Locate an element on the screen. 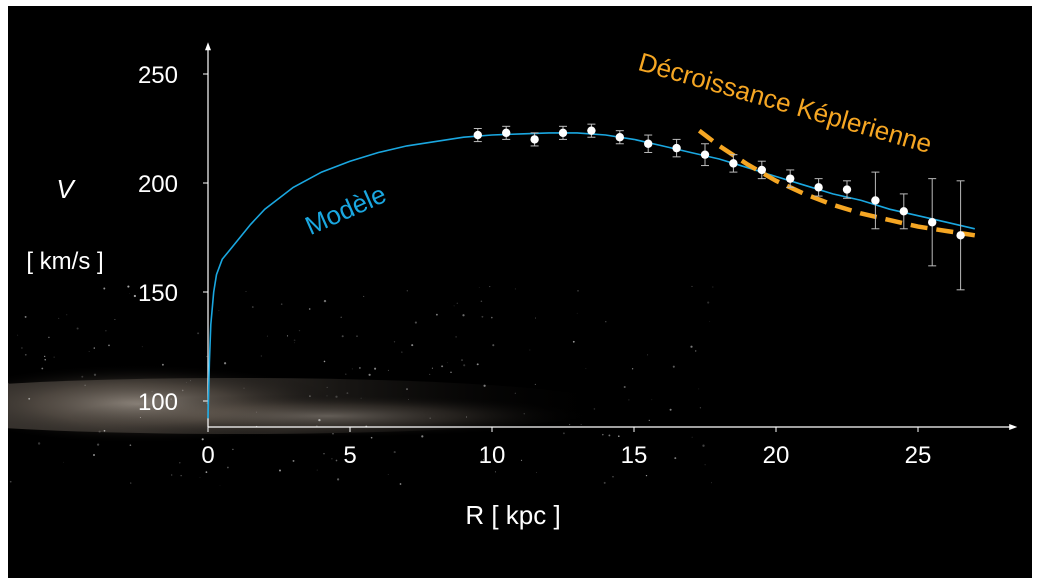  x-tick-label: 15 is located at coordinates (634, 455).